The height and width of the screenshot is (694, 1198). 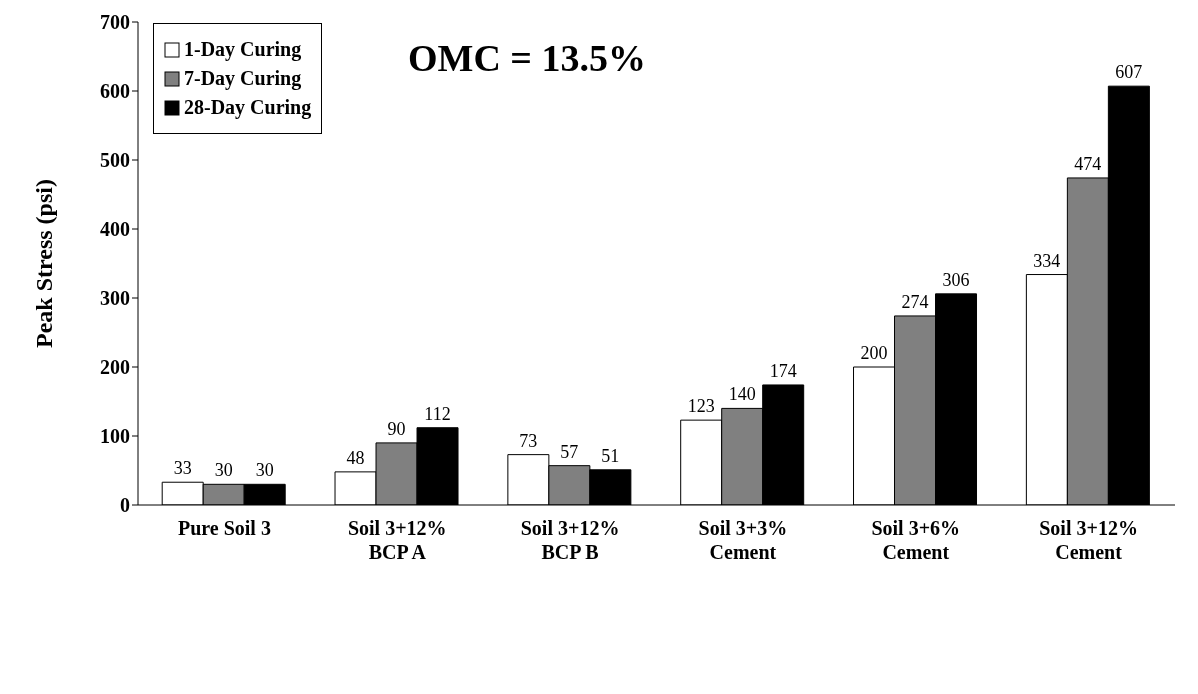 What do you see at coordinates (355, 457) in the screenshot?
I see `data-label: 48` at bounding box center [355, 457].